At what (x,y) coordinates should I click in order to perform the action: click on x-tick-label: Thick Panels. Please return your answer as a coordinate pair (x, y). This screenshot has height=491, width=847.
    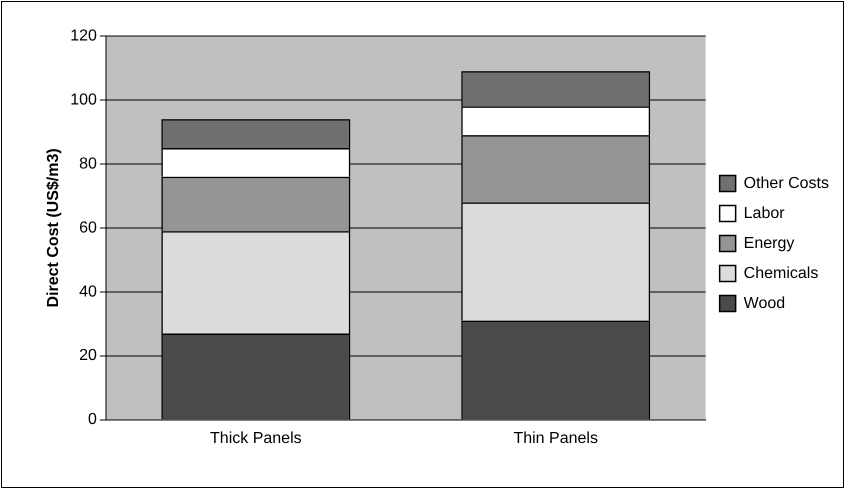
    Looking at the image, I should click on (256, 438).